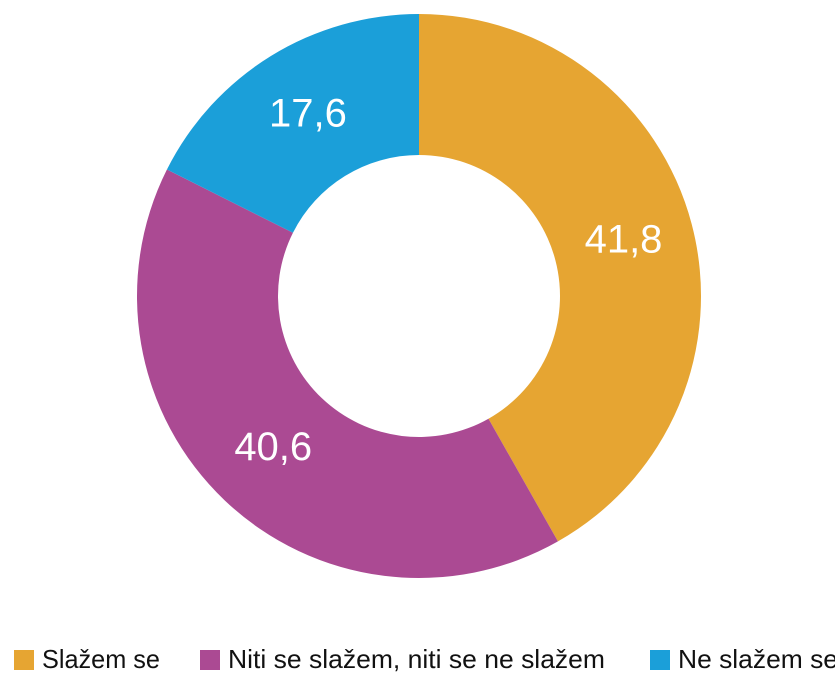  Describe the element at coordinates (416, 659) in the screenshot. I see `legend-label: Niti se slažem, niti se ne slažem` at that location.